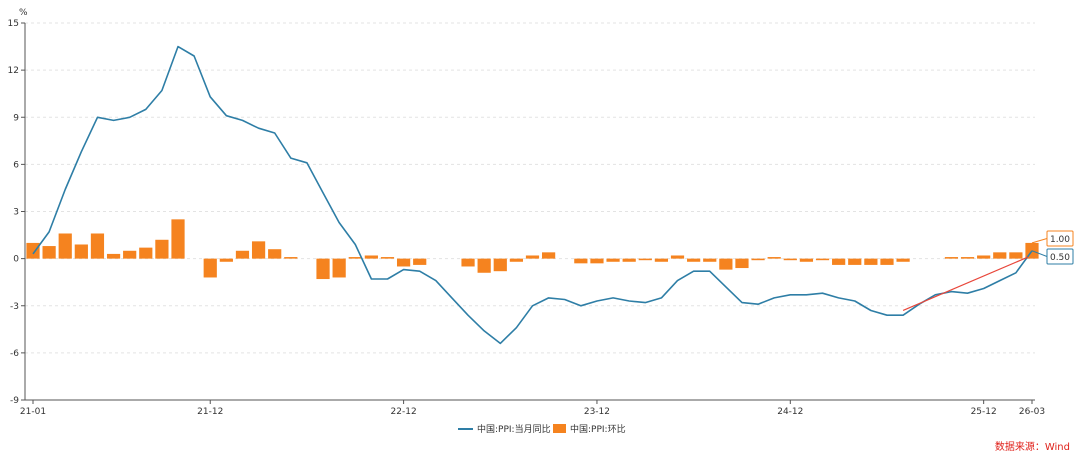 Image resolution: width=1080 pixels, height=455 pixels. I want to click on end-value-labels: 1.00 0.50, so click(1052, 247).